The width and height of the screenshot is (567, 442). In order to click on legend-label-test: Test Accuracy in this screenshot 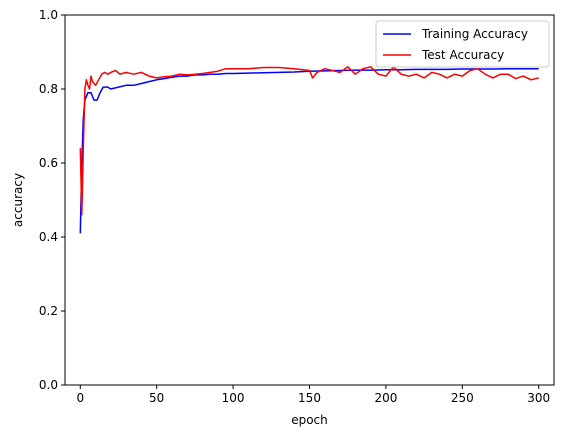, I will do `click(462, 55)`.